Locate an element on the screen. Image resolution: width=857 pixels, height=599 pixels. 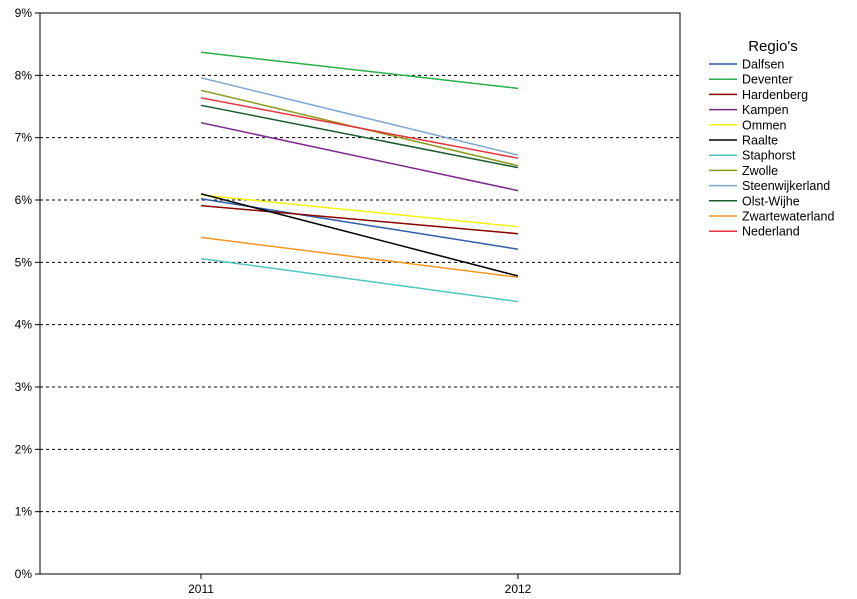
y-tick-label: 3% is located at coordinates (24, 387).